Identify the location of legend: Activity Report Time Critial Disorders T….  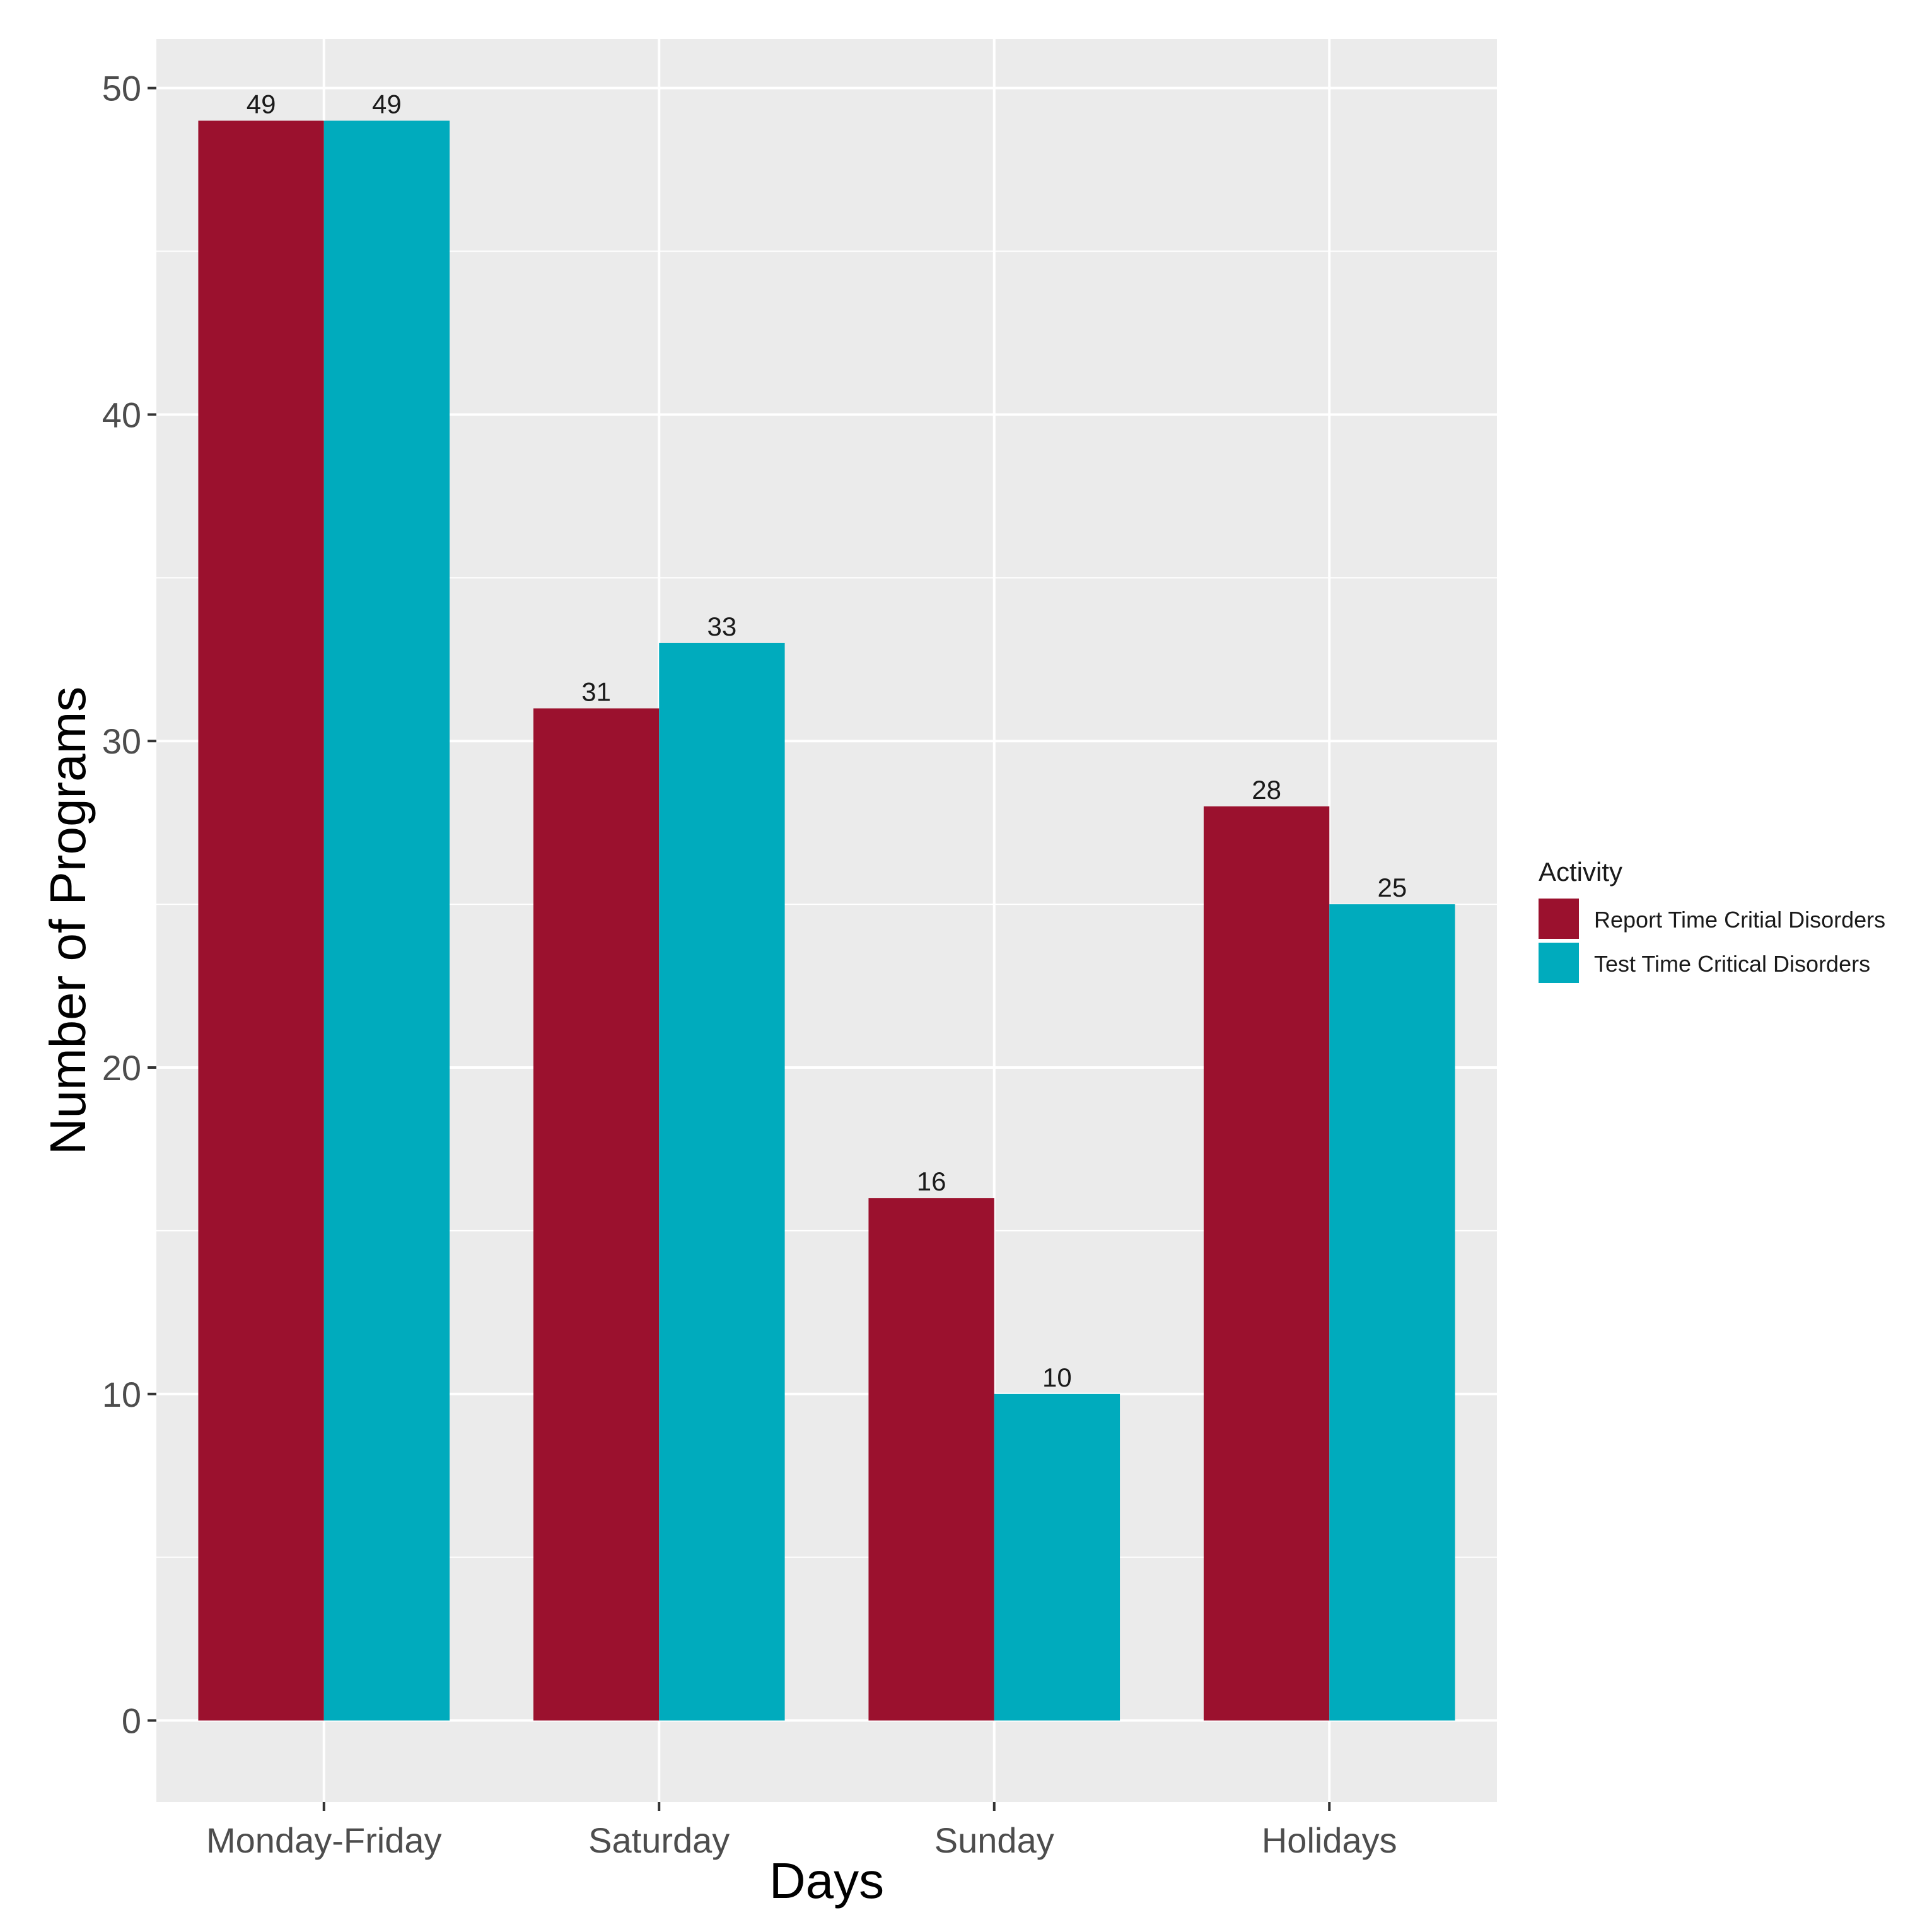
(1712, 920).